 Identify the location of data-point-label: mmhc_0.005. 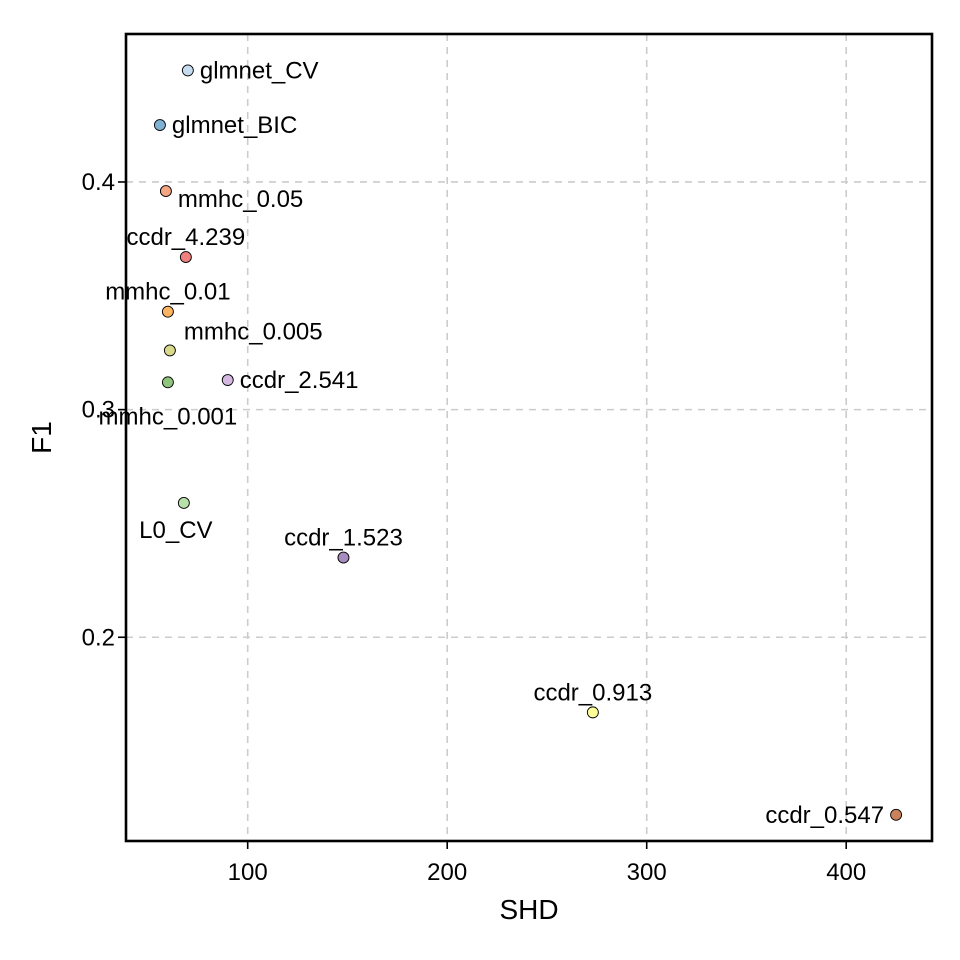
(253, 331).